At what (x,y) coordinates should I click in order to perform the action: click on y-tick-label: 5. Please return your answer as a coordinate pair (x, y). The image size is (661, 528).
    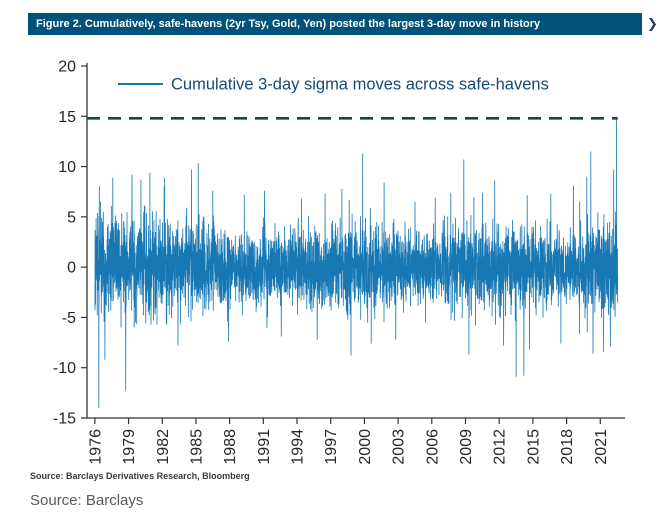
    Looking at the image, I should click on (71, 217).